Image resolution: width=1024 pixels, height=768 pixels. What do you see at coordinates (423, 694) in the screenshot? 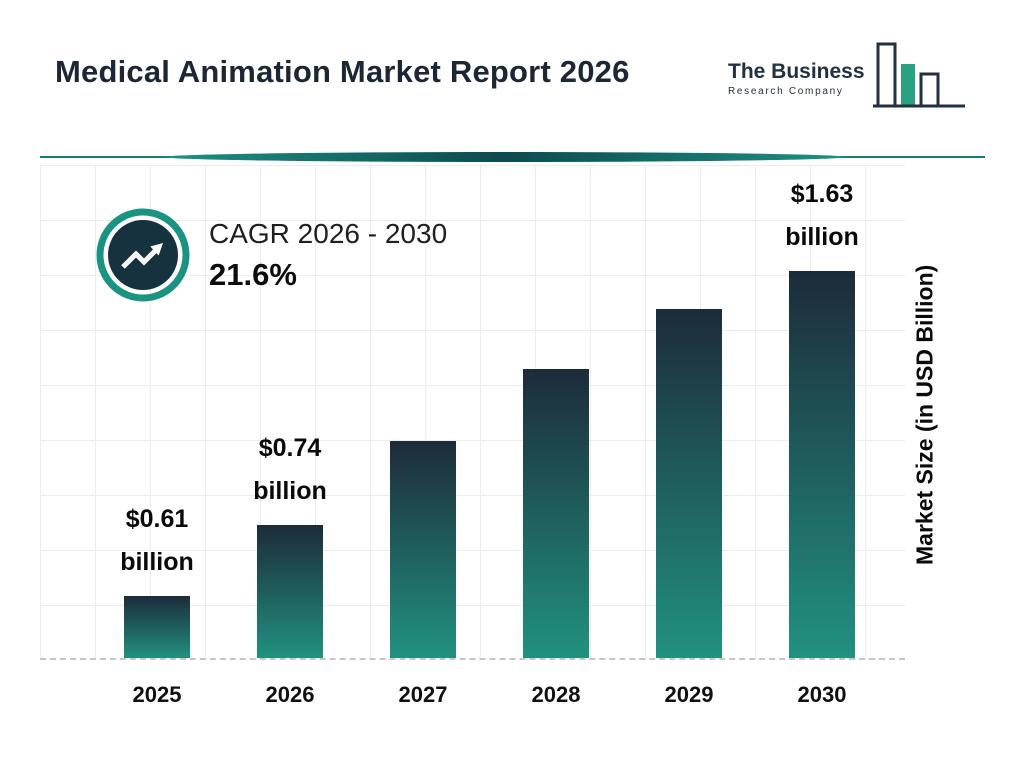
I see `x-tick-2027: 2027` at bounding box center [423, 694].